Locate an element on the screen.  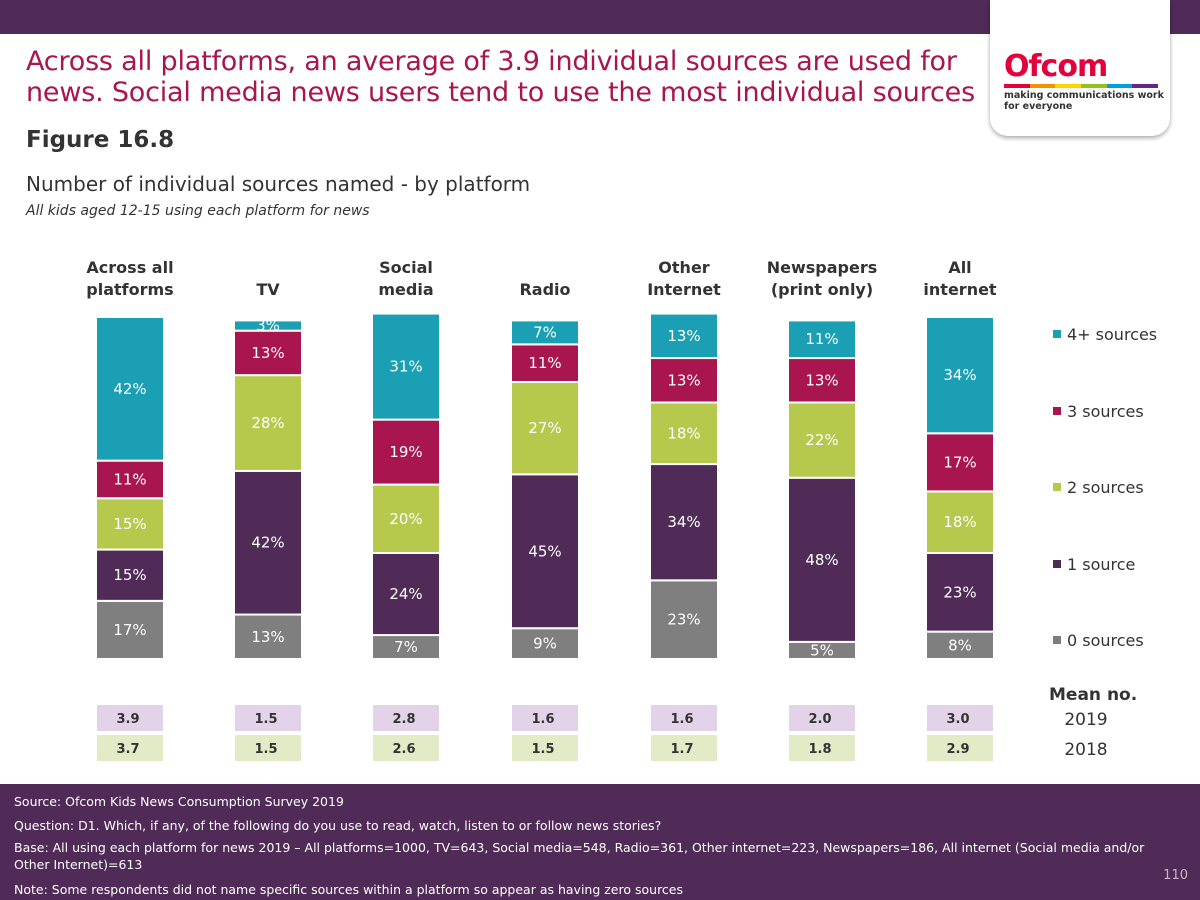
category-label-line: Other is located at coordinates (683, 267).